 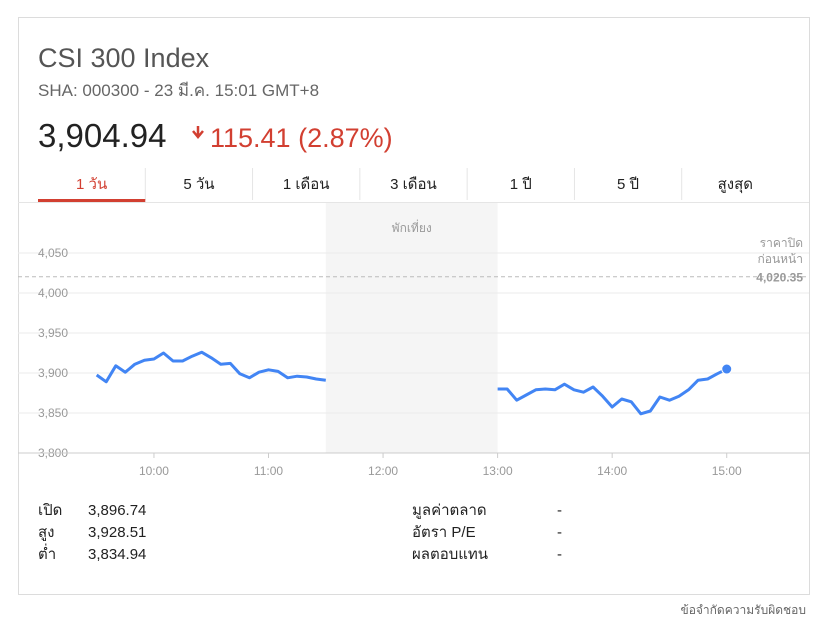 I want to click on stat-label: ผลตอบแทน, so click(x=450, y=554).